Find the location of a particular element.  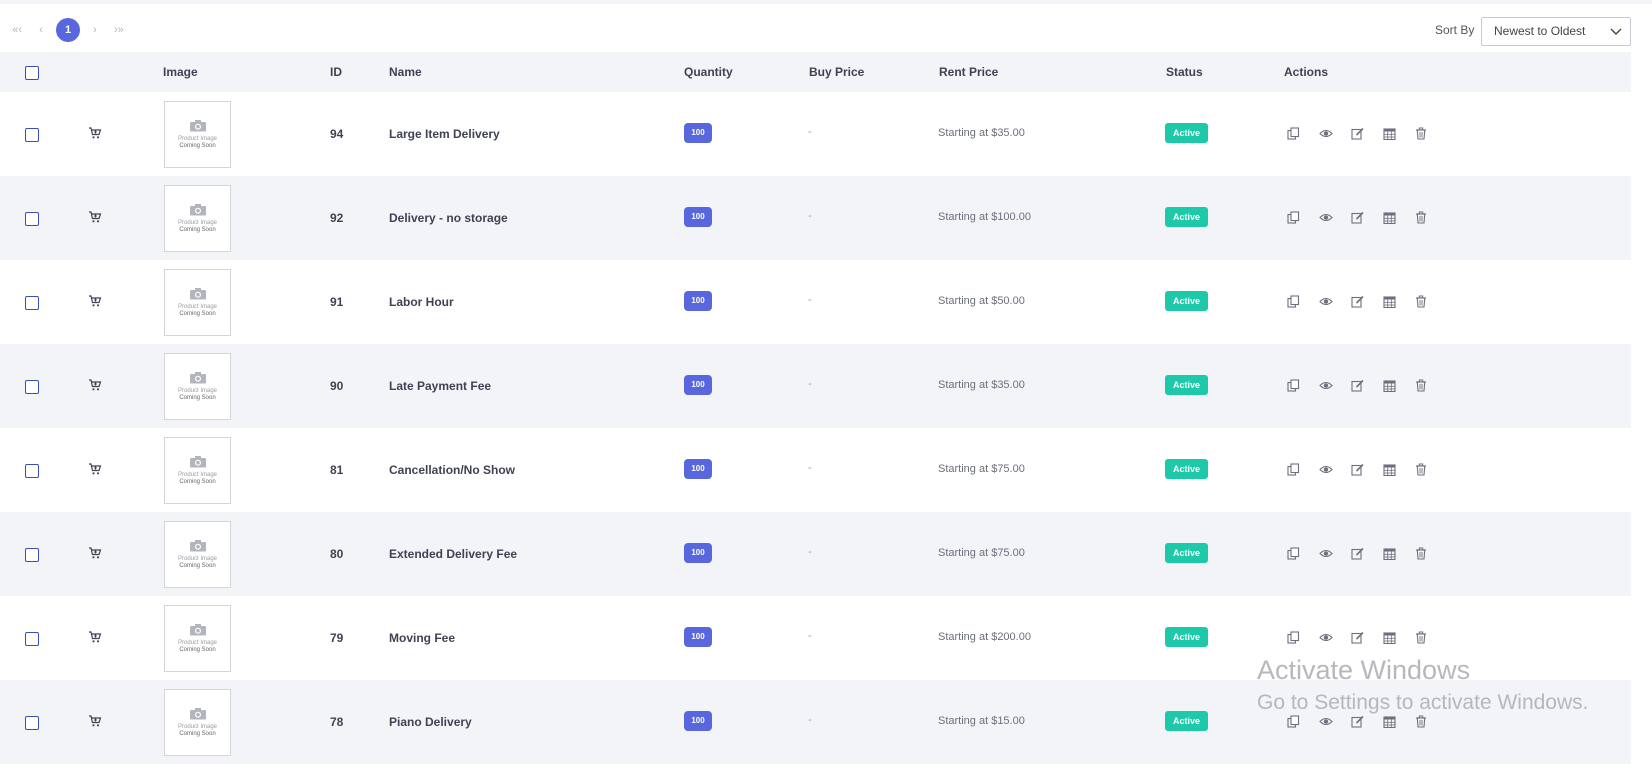

header-name: Name is located at coordinates (405, 72).